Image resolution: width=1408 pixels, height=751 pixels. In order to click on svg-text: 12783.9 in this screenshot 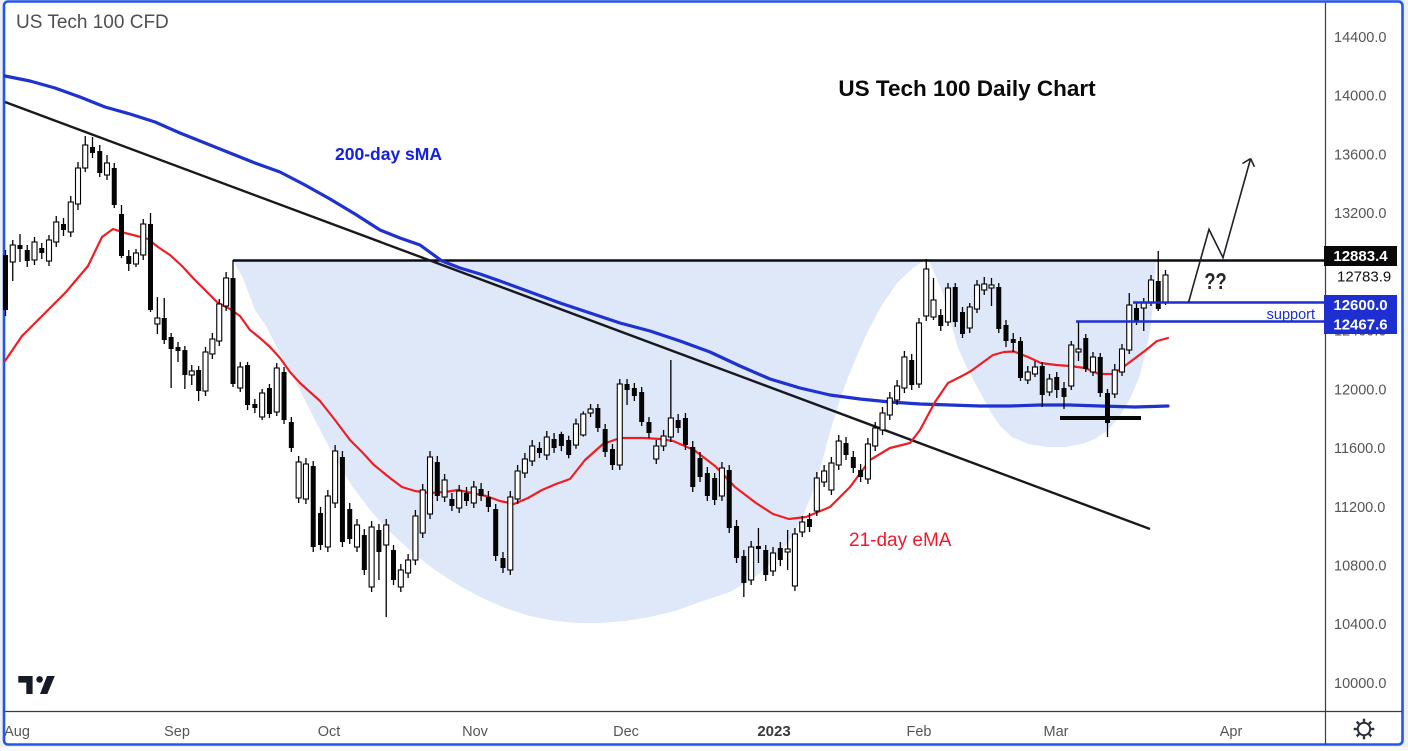, I will do `click(1364, 277)`.